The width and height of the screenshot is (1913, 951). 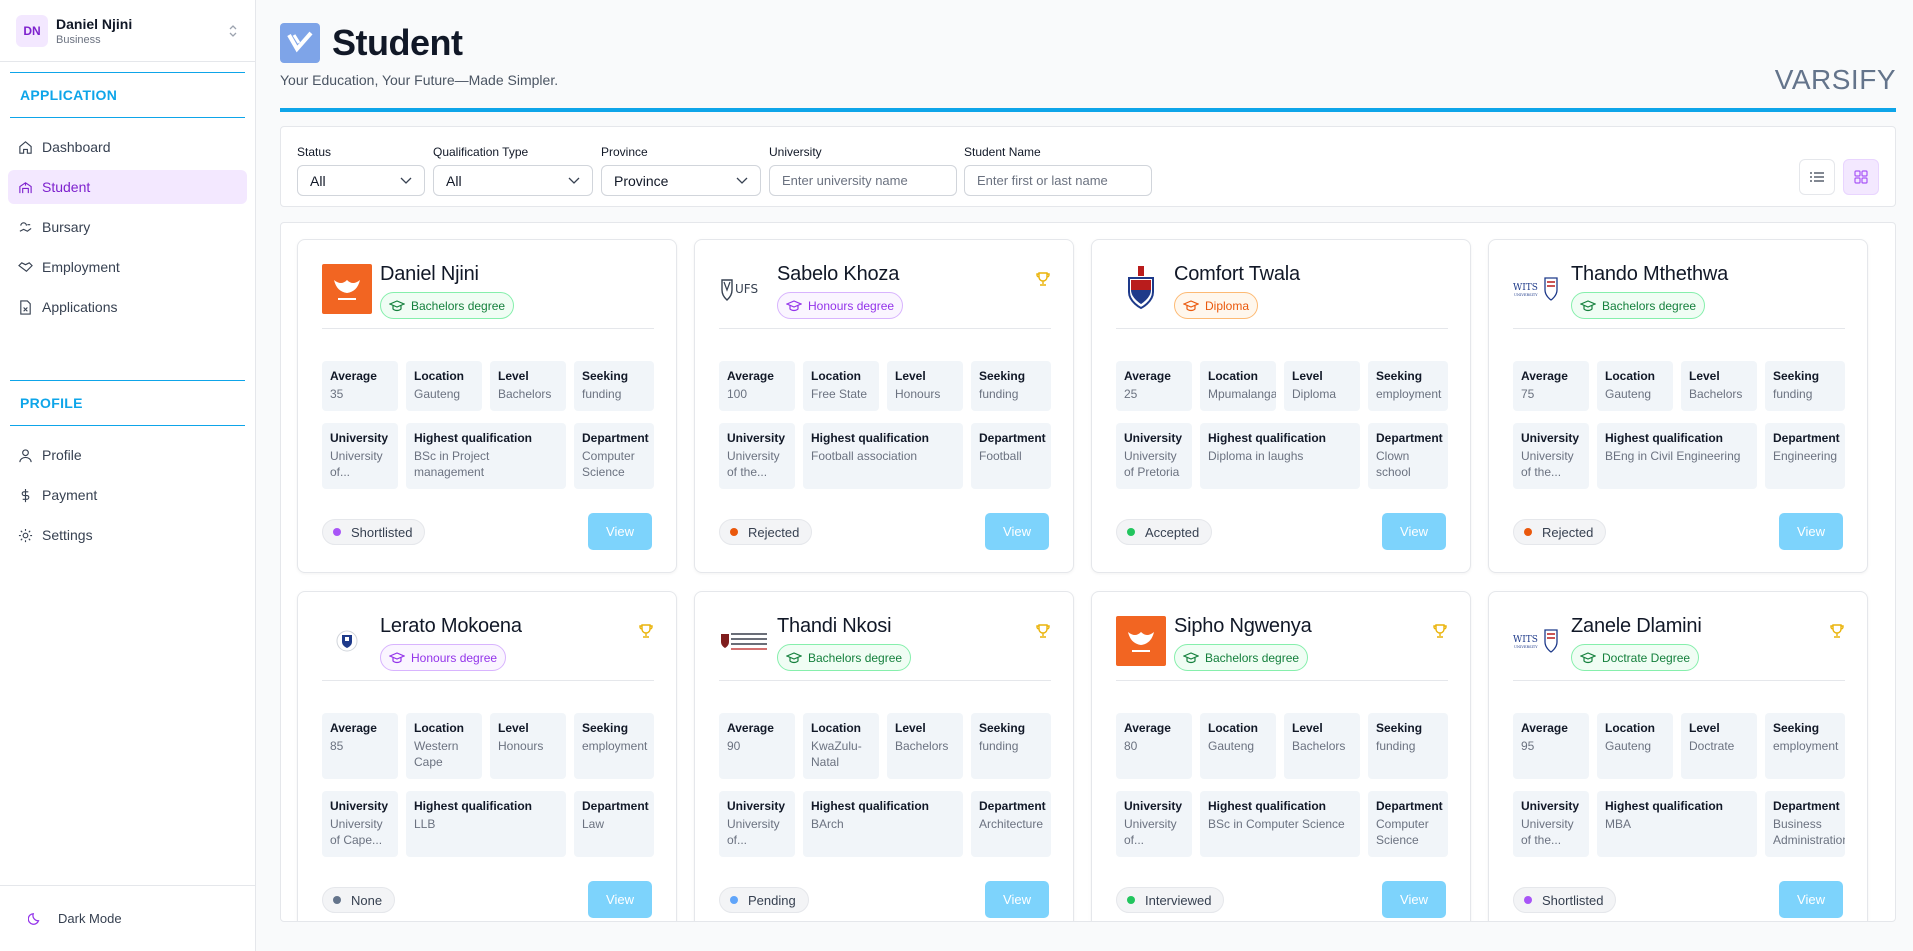 I want to click on stat-value: 90, so click(x=734, y=746).